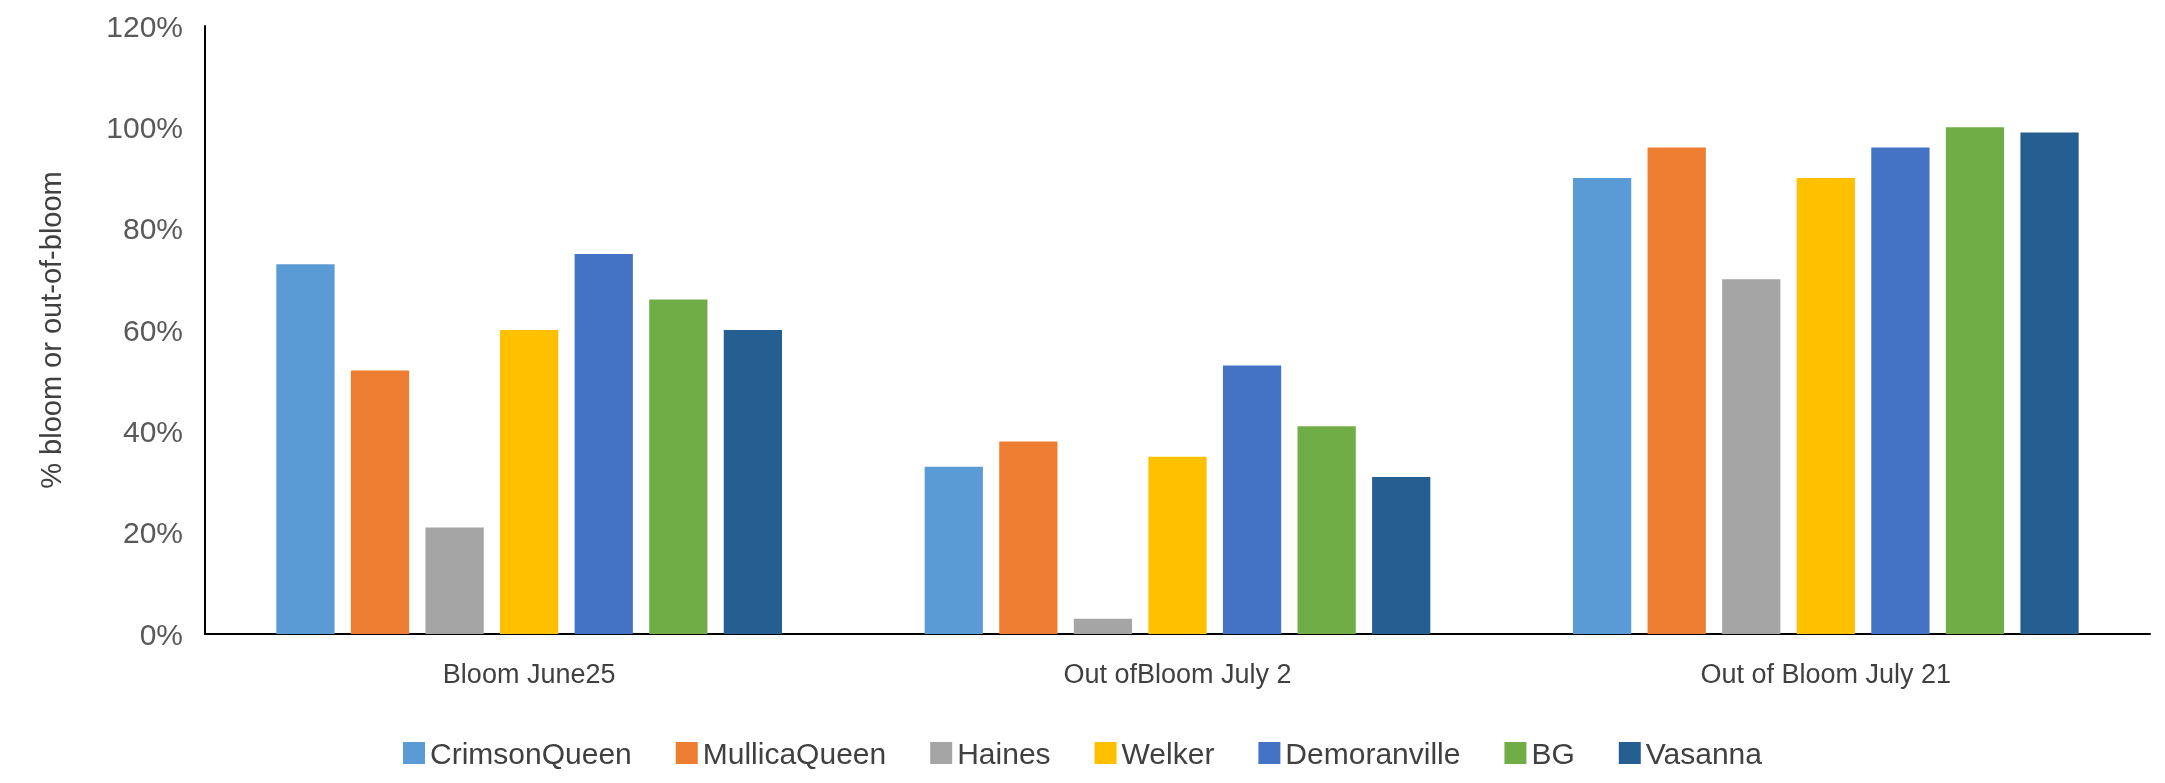 This screenshot has height=783, width=2165. What do you see at coordinates (144, 127) in the screenshot?
I see `y-tick-label: 100%` at bounding box center [144, 127].